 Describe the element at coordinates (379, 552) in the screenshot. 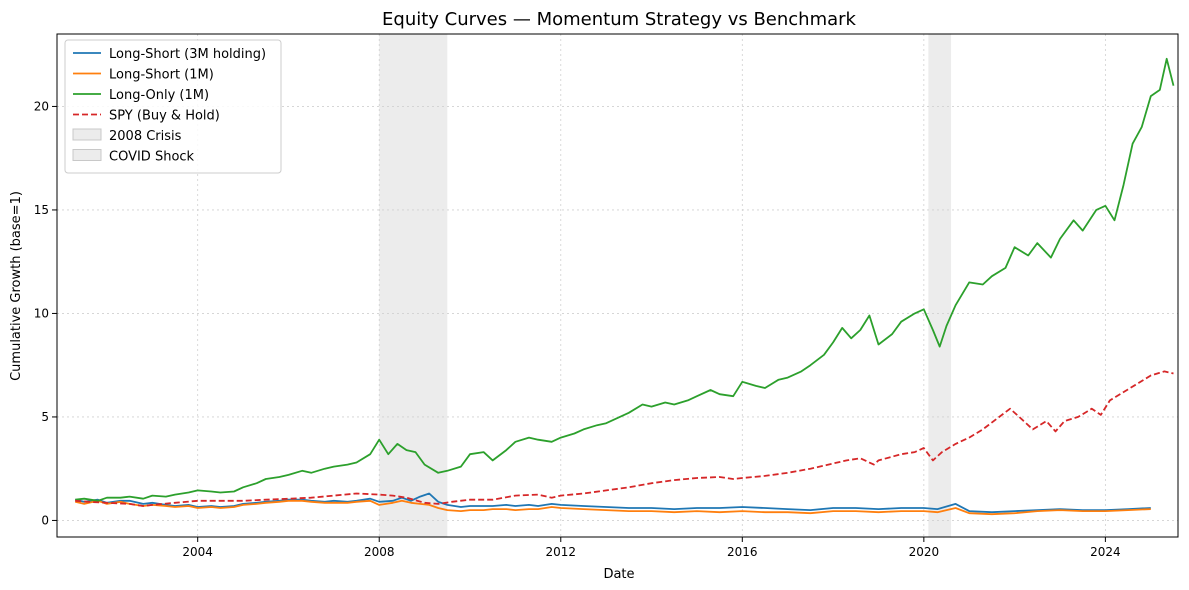

I see `x-tick-label-1: 2008` at that location.